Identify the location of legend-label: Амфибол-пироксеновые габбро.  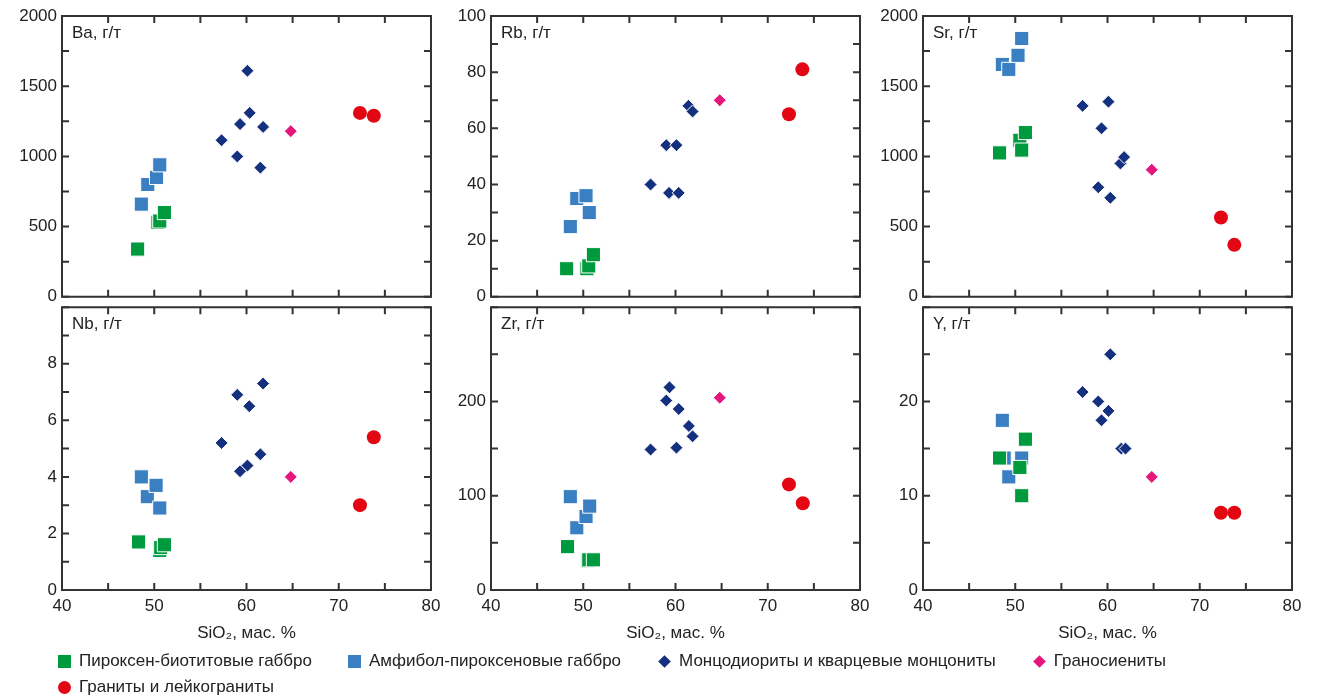
(495, 661).